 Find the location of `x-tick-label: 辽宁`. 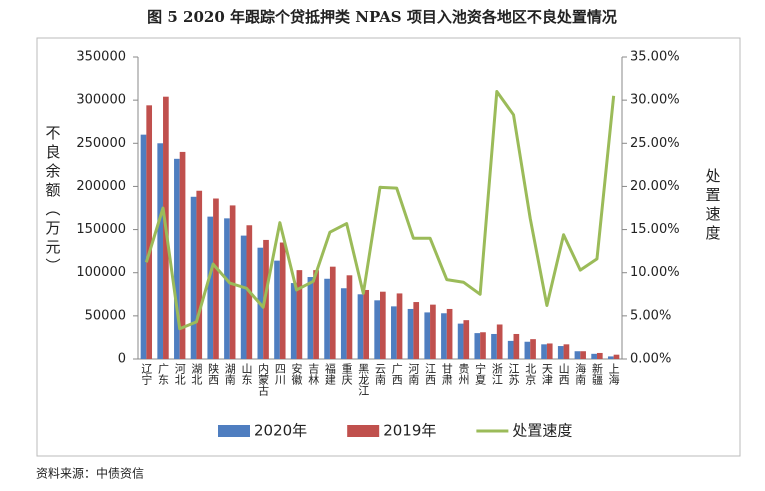

x-tick-label: 辽宁 is located at coordinates (146, 374).